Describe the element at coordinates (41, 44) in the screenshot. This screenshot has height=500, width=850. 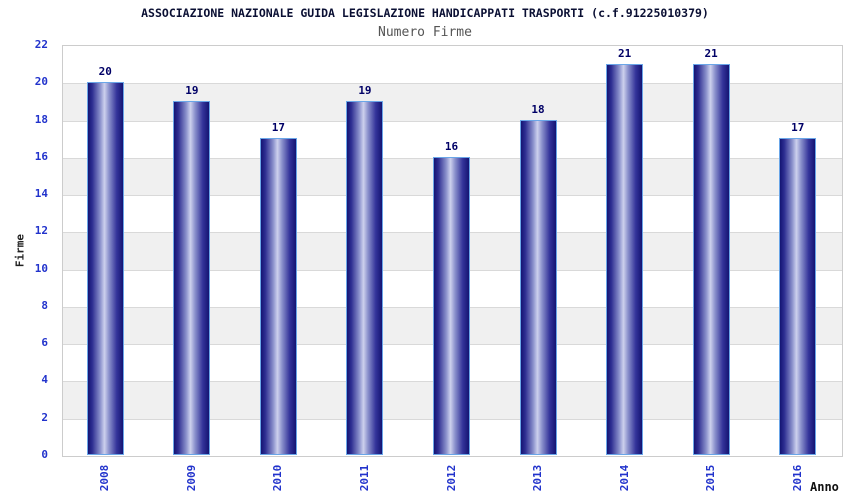
I see `y-tick-label: 22` at that location.